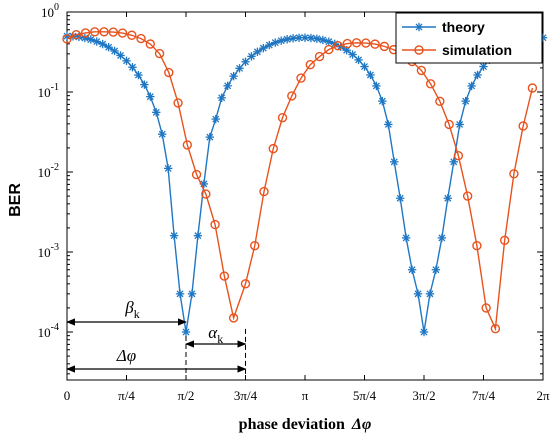 This screenshot has height=441, width=550. What do you see at coordinates (67, 395) in the screenshot?
I see `x-tick-label: 0` at bounding box center [67, 395].